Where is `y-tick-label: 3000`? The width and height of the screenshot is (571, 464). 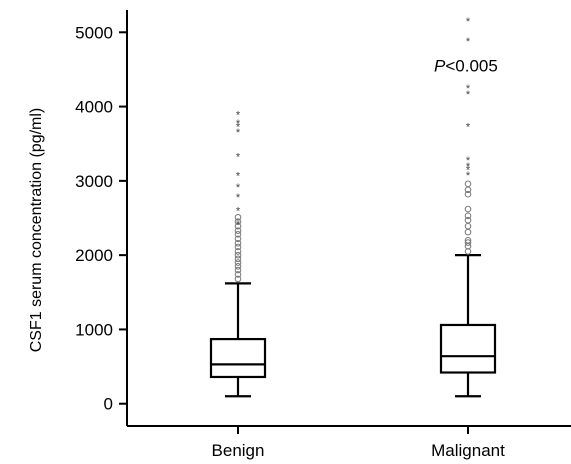
y-tick-label: 3000 is located at coordinates (94, 181).